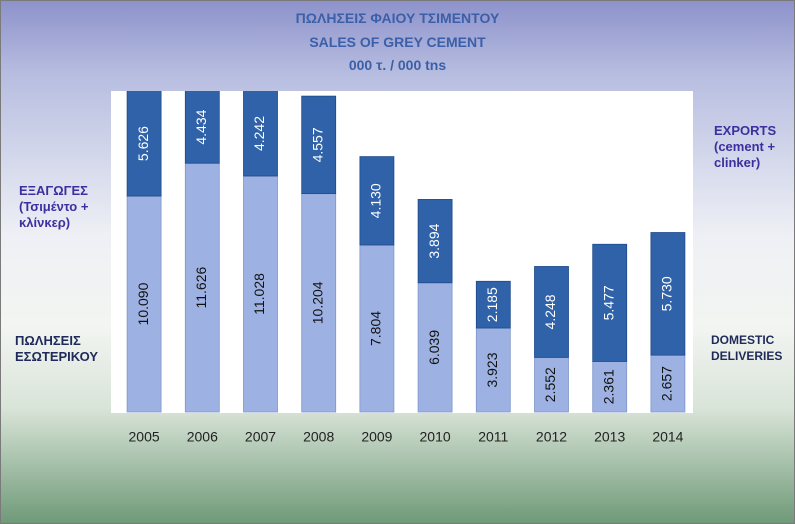 The width and height of the screenshot is (795, 524). What do you see at coordinates (318, 437) in the screenshot?
I see `x-tick-label: 2008` at bounding box center [318, 437].